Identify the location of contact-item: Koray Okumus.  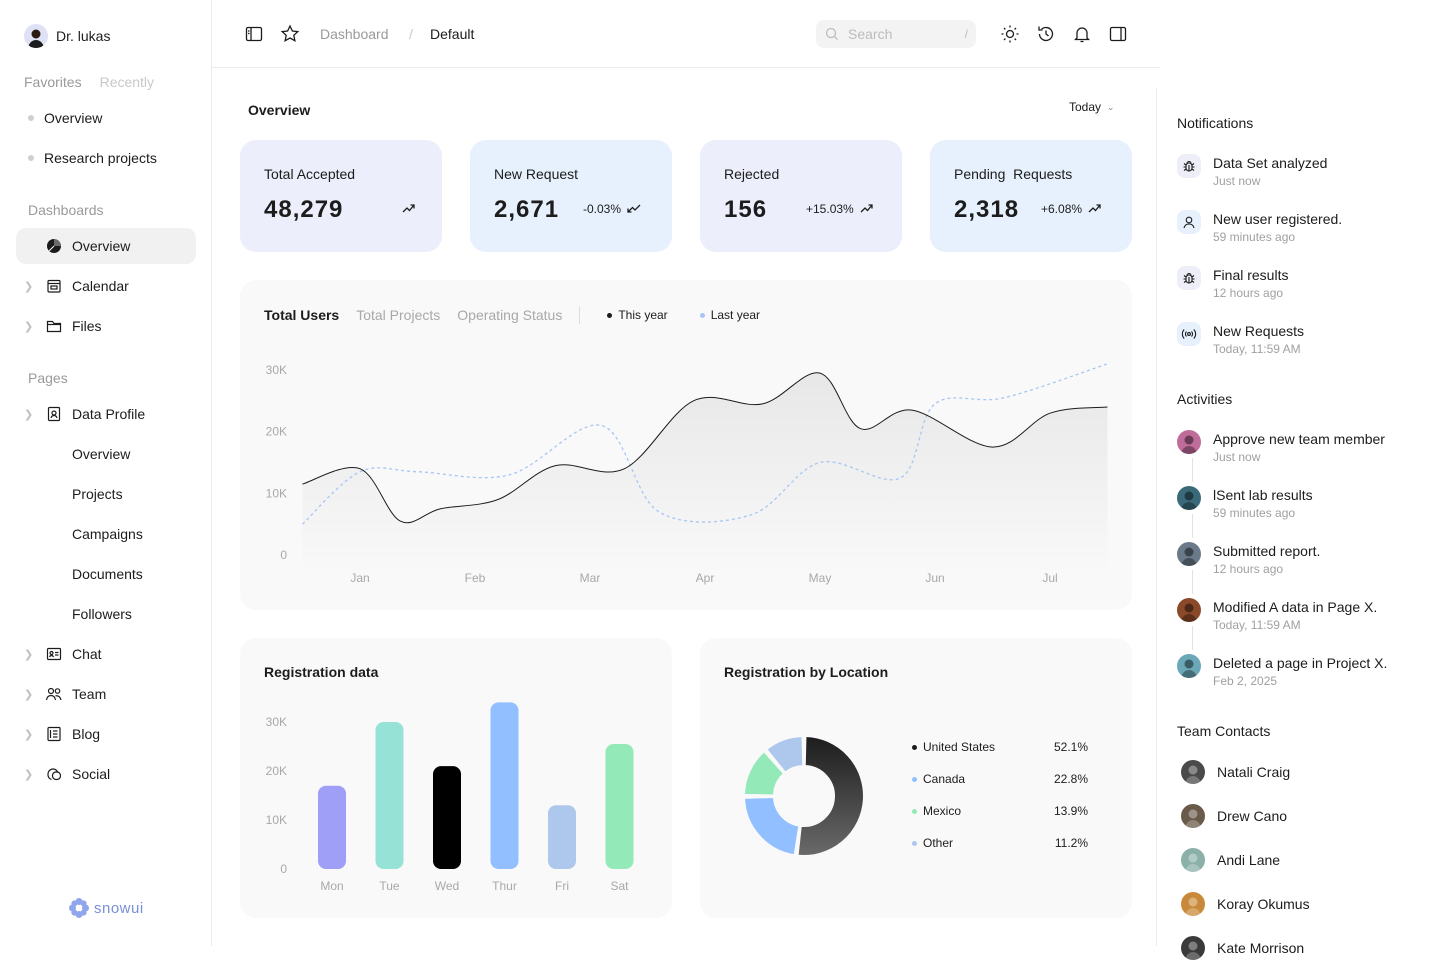
(1245, 904).